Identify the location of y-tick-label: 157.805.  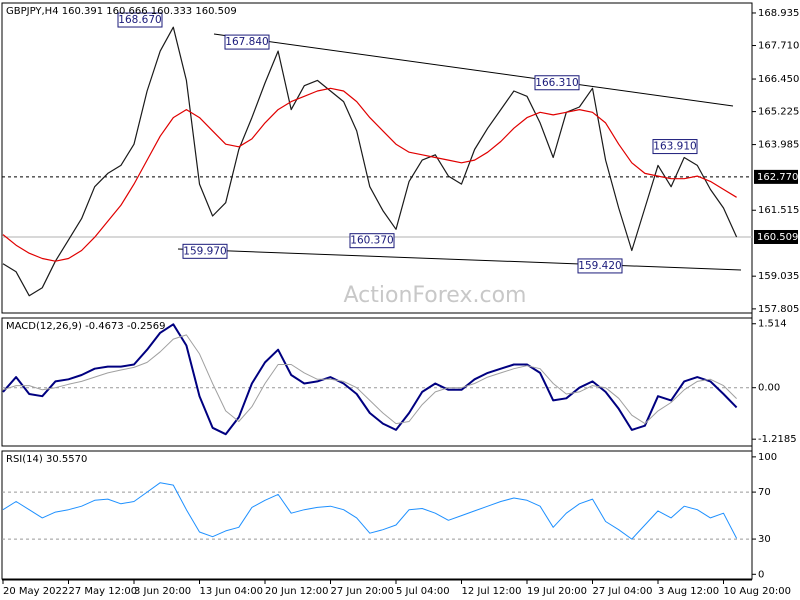
(778, 309).